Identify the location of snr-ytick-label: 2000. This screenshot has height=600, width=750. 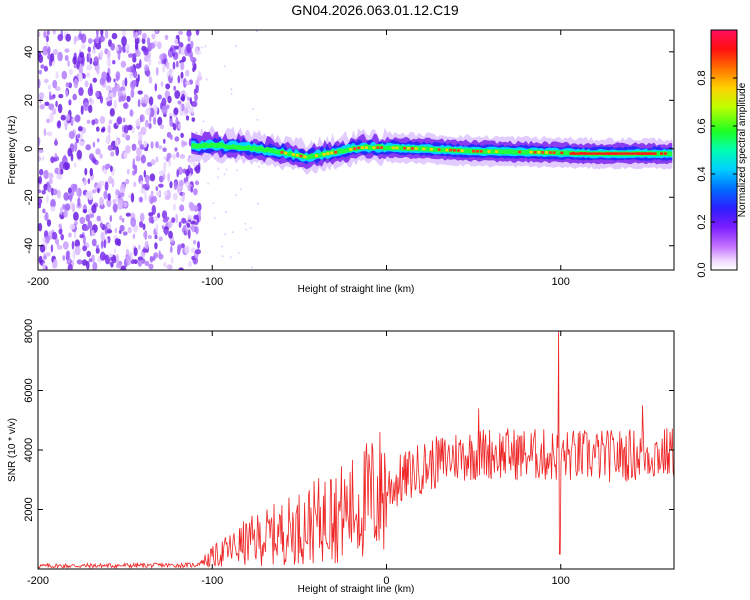
(29, 509).